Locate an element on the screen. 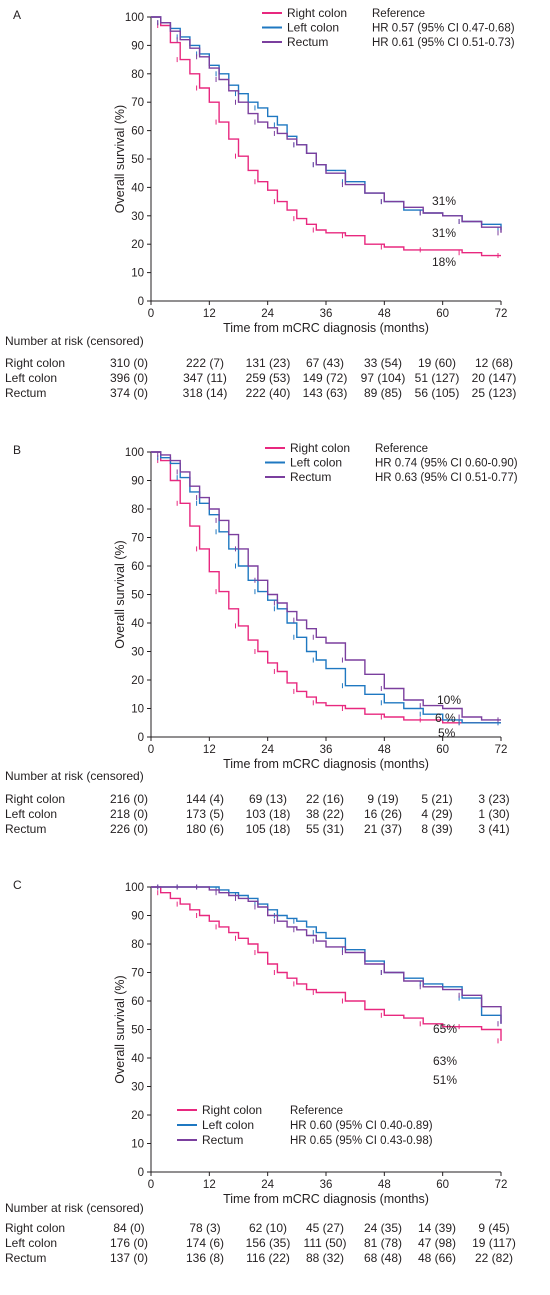 The width and height of the screenshot is (550, 1295). legend-hr: HR 0.60 (95% CI 0.40-0.89) is located at coordinates (361, 1126).